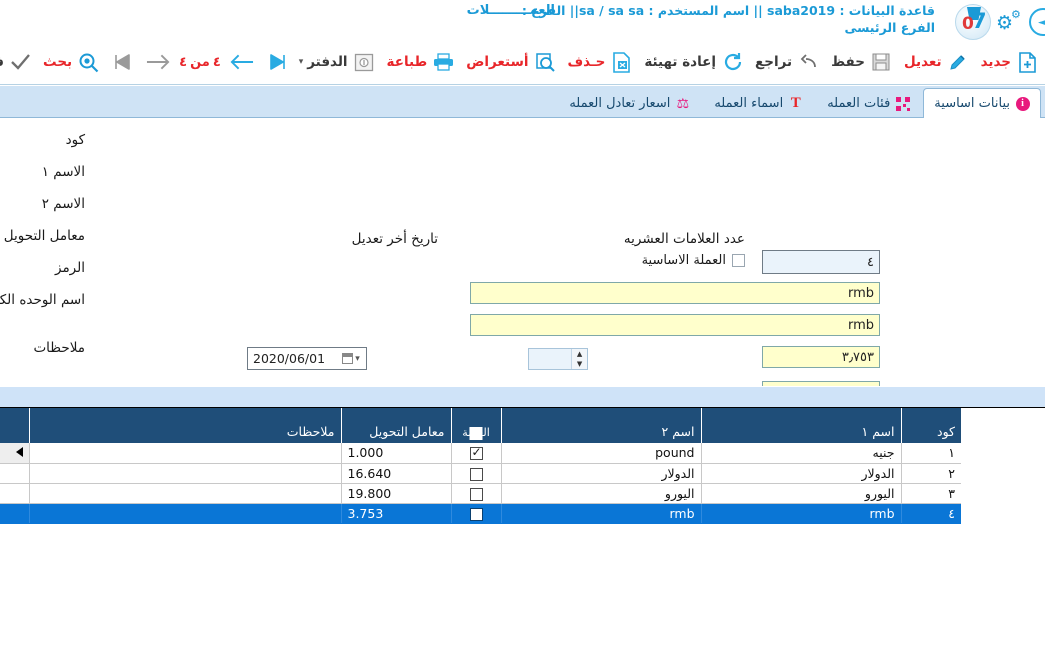  What do you see at coordinates (339, 62) in the screenshot?
I see `ledger-button: الدفتر ▾` at bounding box center [339, 62].